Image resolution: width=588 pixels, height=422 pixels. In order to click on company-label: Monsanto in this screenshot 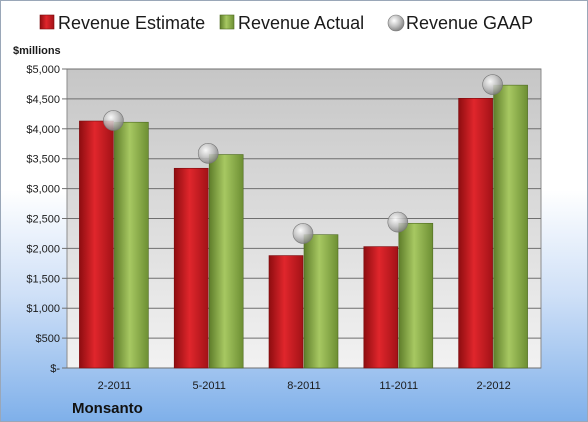, I will do `click(107, 408)`.